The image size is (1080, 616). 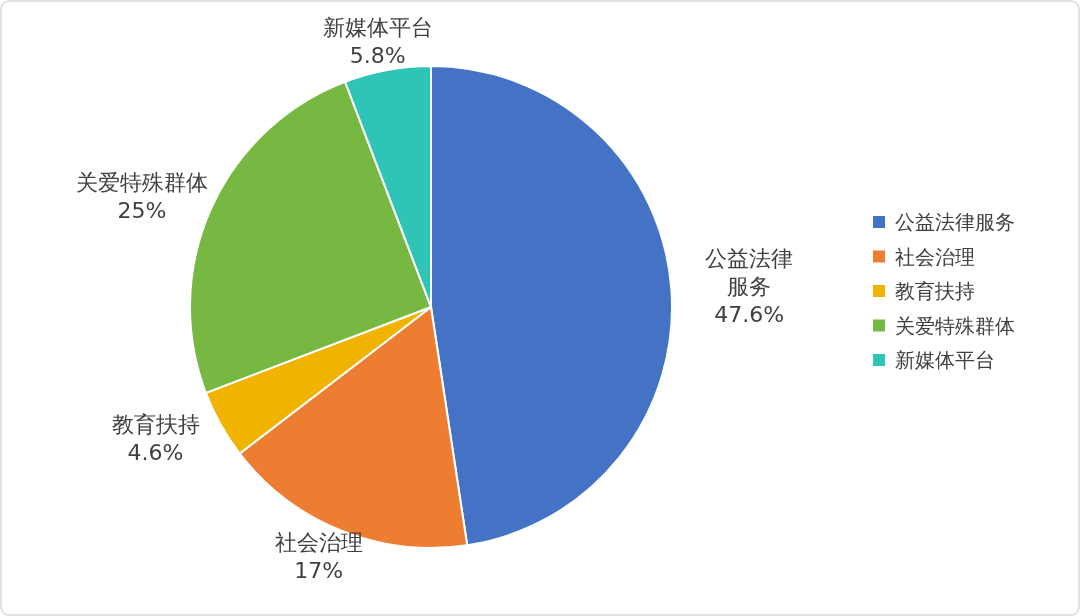 I want to click on legend-label: 公益法律服务, so click(x=955, y=222).